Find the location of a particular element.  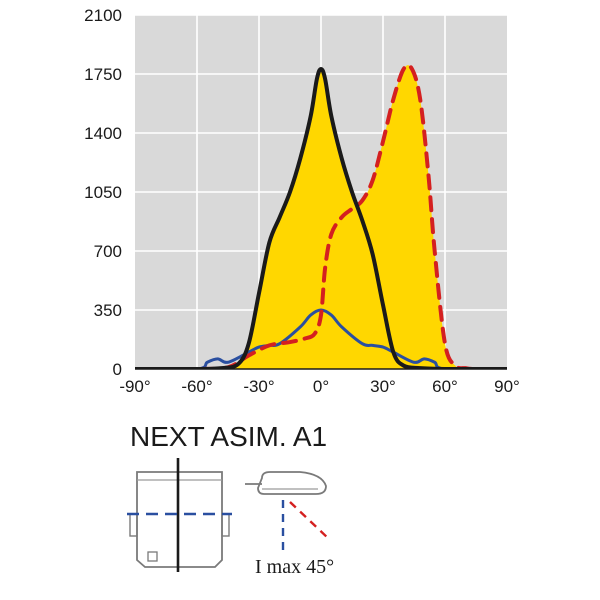

y-tick-label: 700 is located at coordinates (108, 251).